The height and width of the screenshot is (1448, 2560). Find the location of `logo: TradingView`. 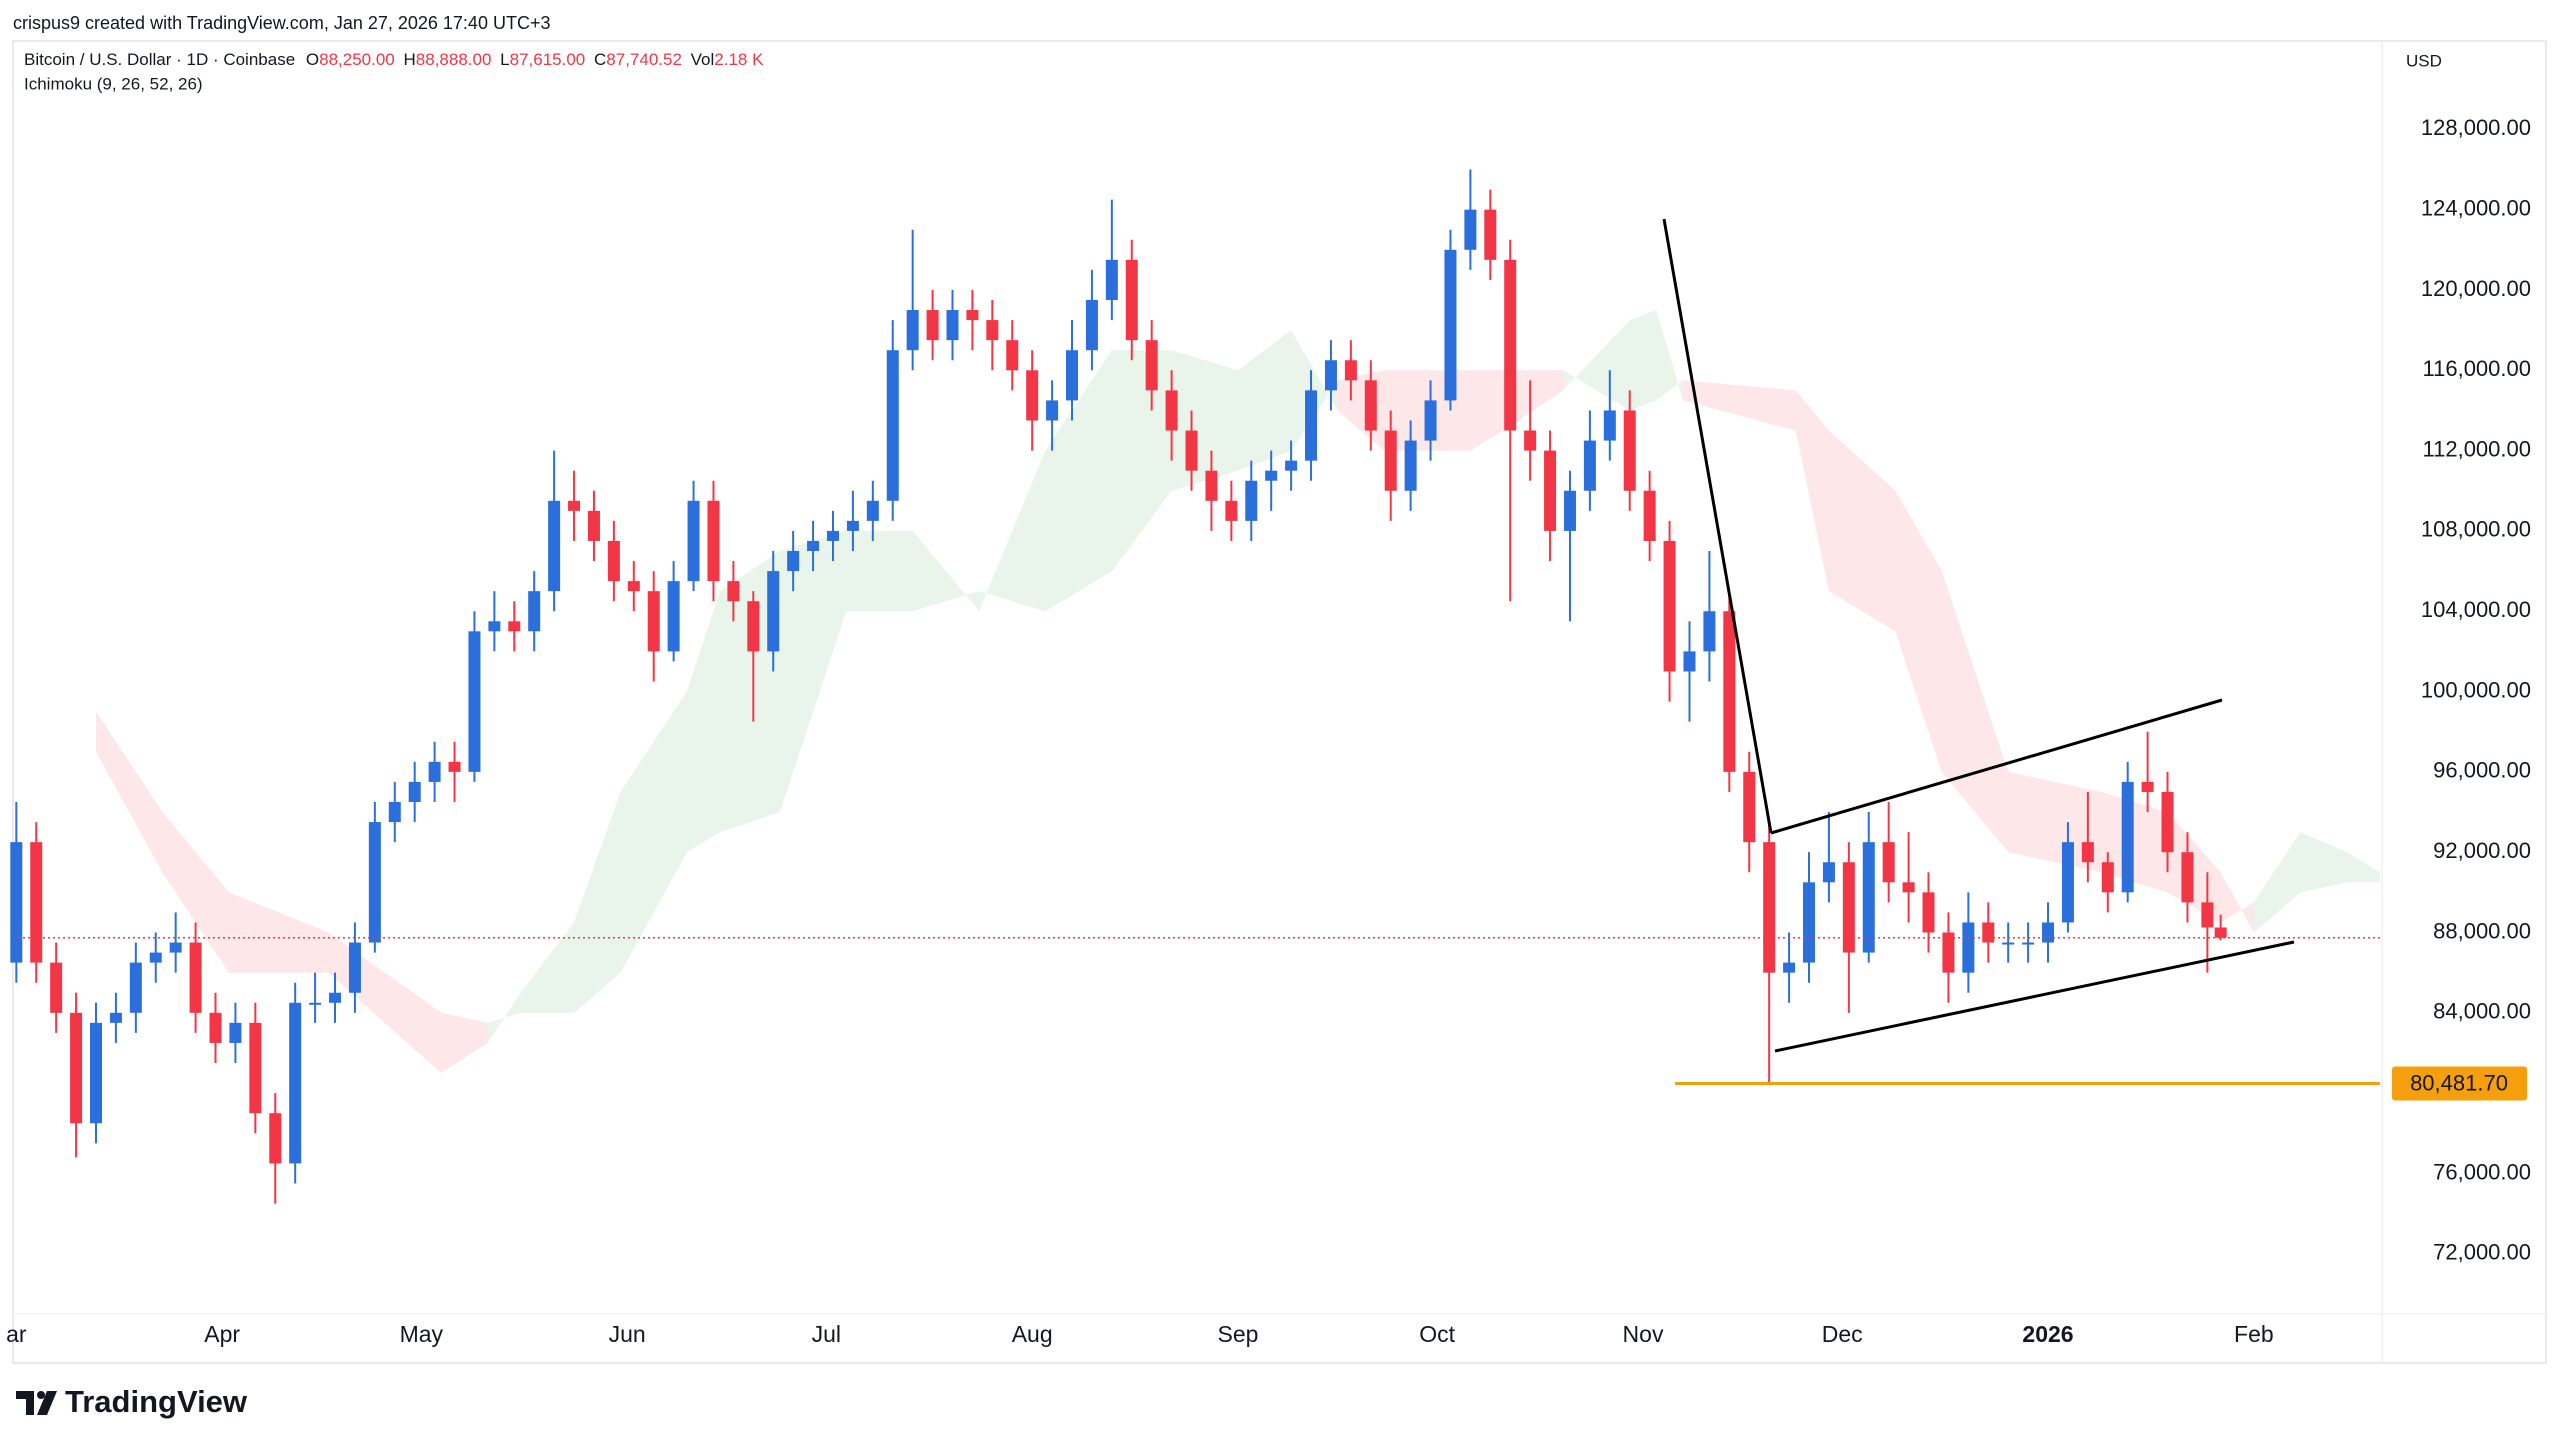

logo: TradingView is located at coordinates (132, 1401).